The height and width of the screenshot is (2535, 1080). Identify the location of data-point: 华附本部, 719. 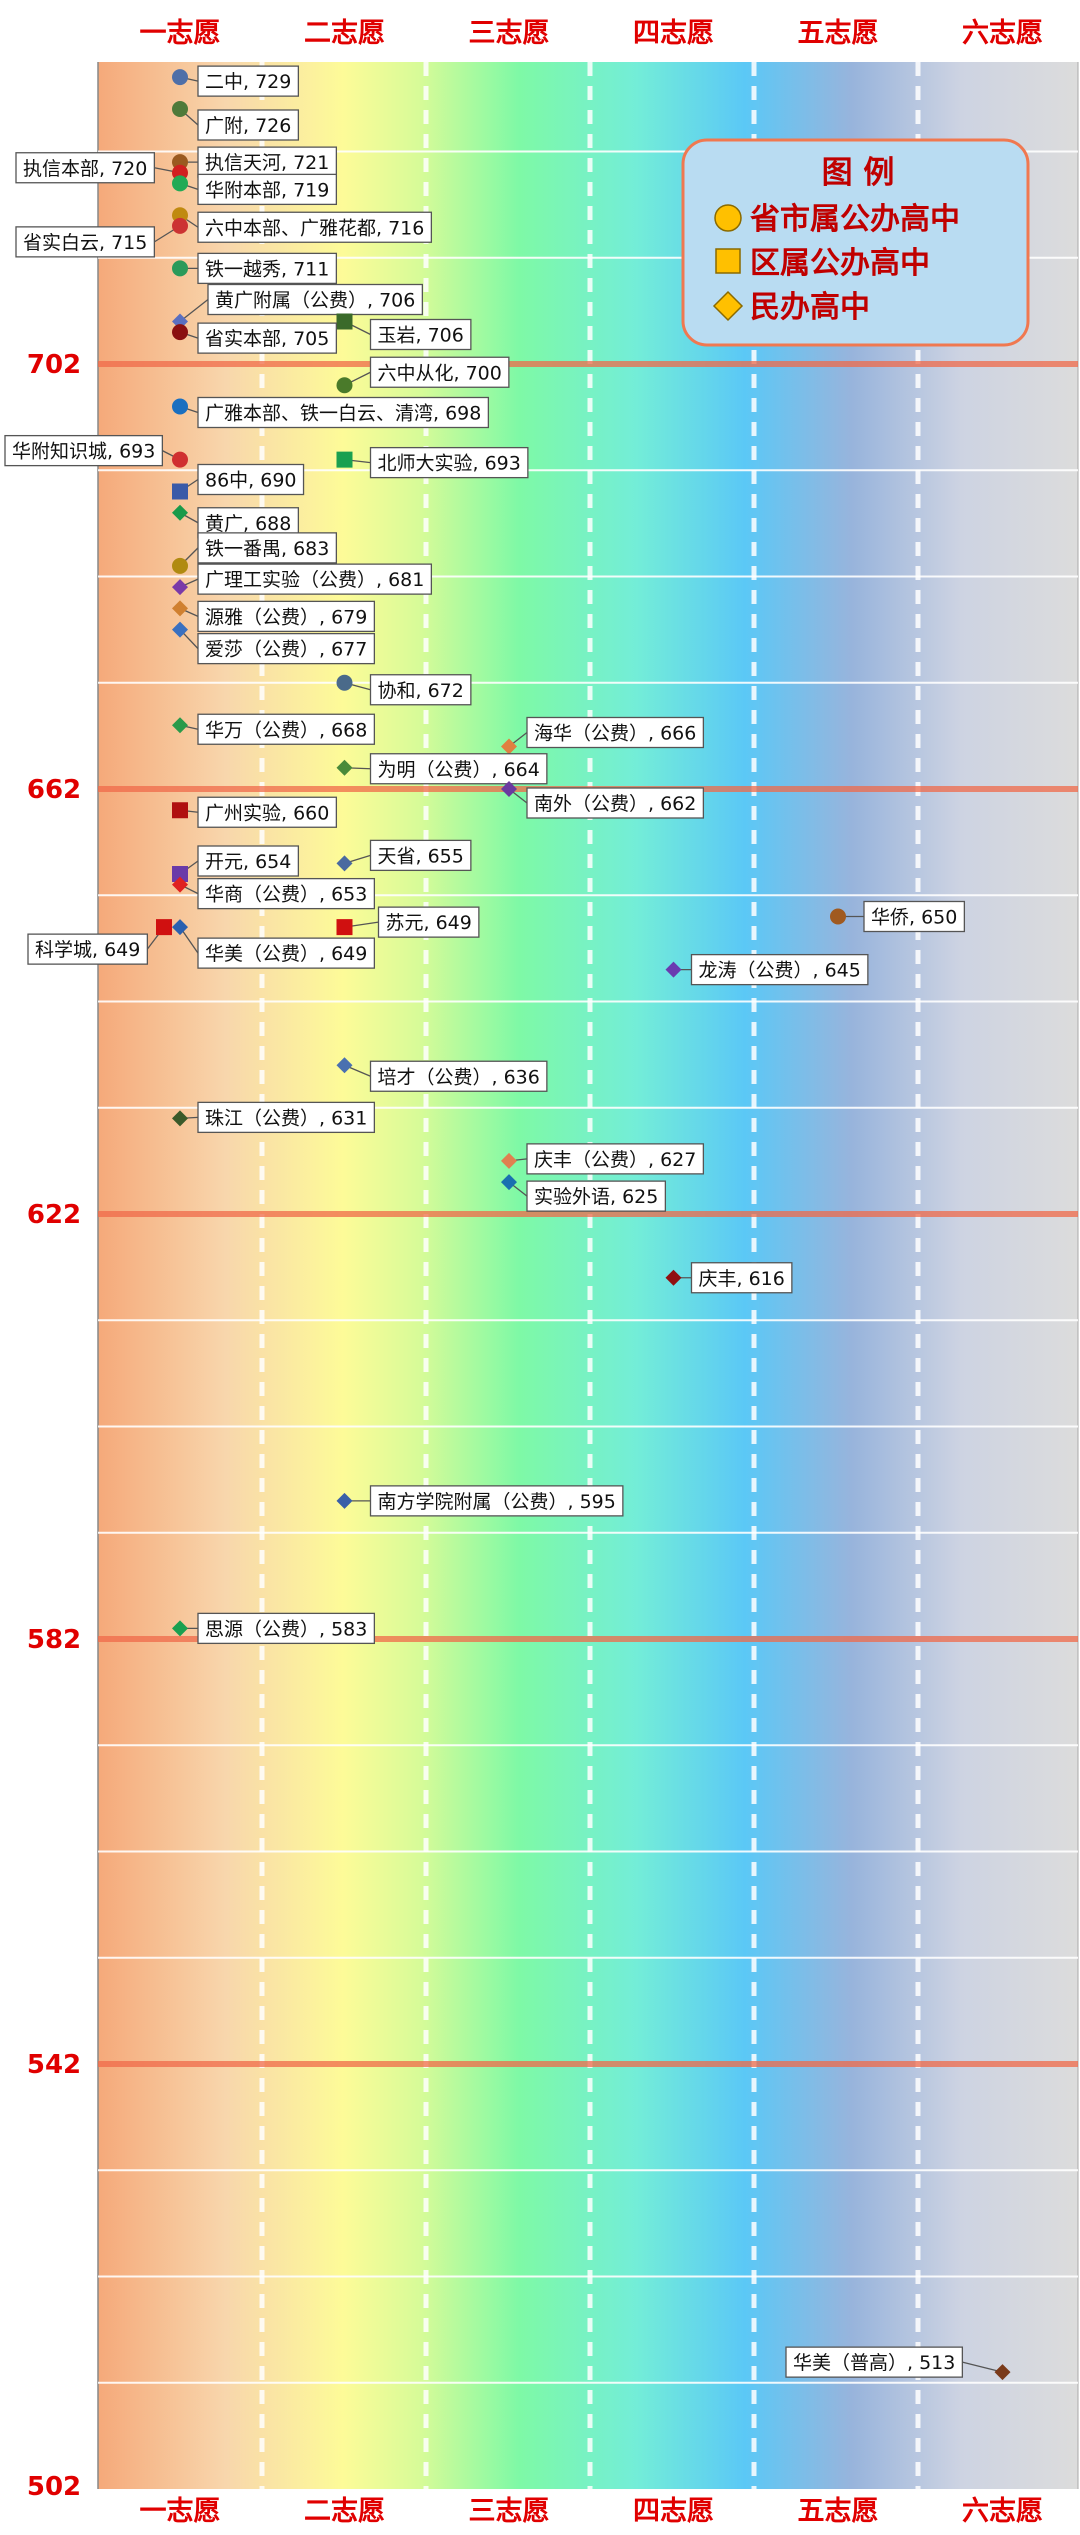
(255, 189).